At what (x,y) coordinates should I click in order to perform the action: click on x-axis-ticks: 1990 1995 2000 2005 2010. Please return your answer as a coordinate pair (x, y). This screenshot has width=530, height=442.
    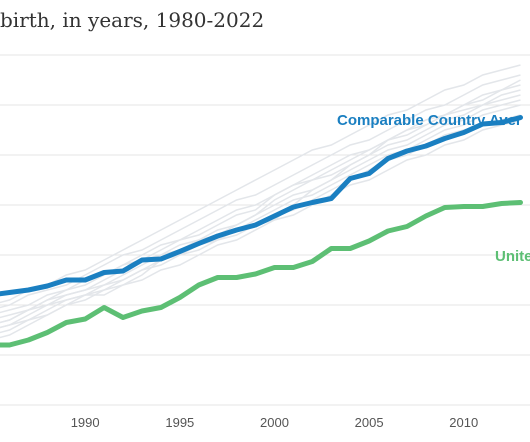
    Looking at the image, I should click on (274, 422).